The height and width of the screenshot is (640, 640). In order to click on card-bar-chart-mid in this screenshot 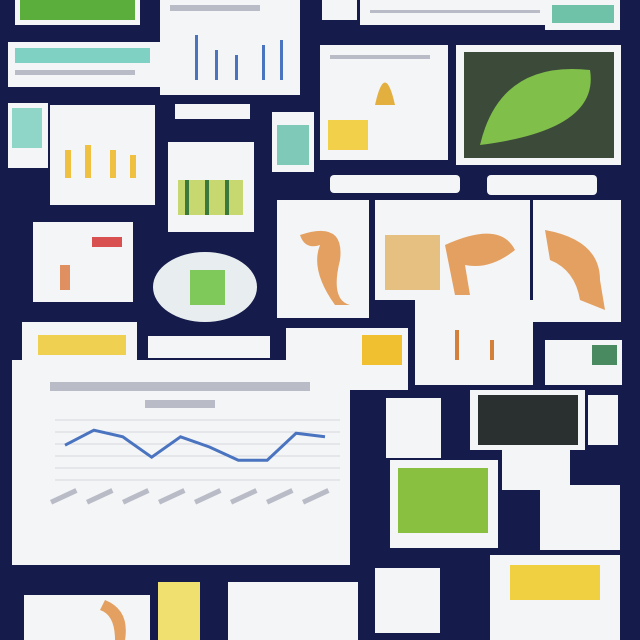, I will do `click(474, 342)`.